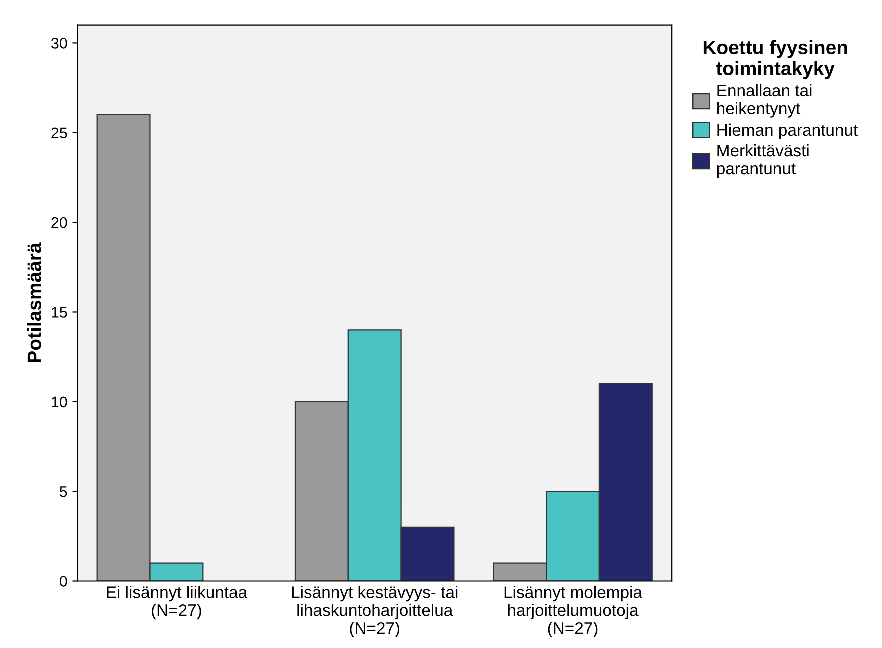  I want to click on x-tick-label: Lisännyt molempia harjoittelumuotoja (N=27), so click(573, 612).